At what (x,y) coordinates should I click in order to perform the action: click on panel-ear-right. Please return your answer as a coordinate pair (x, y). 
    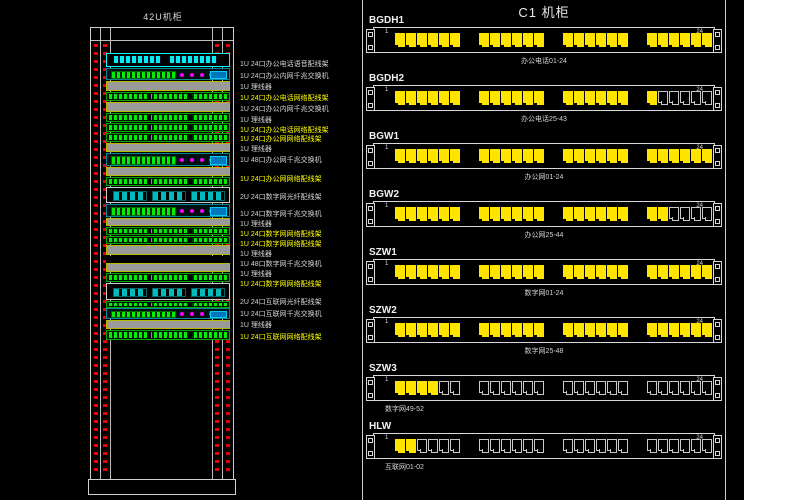
    Looking at the image, I should click on (717, 215).